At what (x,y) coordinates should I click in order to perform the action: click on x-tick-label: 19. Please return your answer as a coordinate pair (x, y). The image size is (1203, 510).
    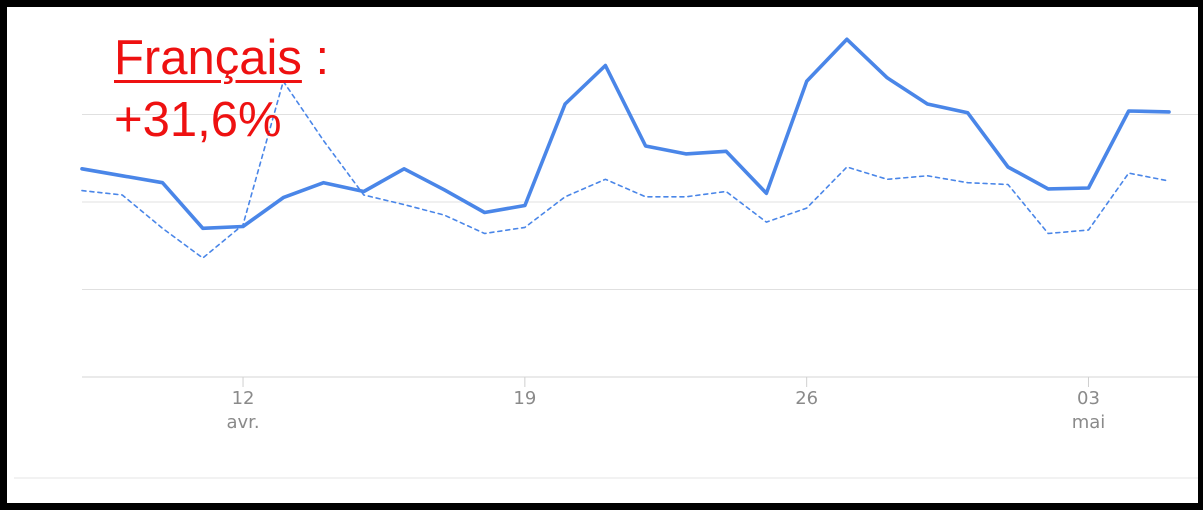
    Looking at the image, I should click on (524, 398).